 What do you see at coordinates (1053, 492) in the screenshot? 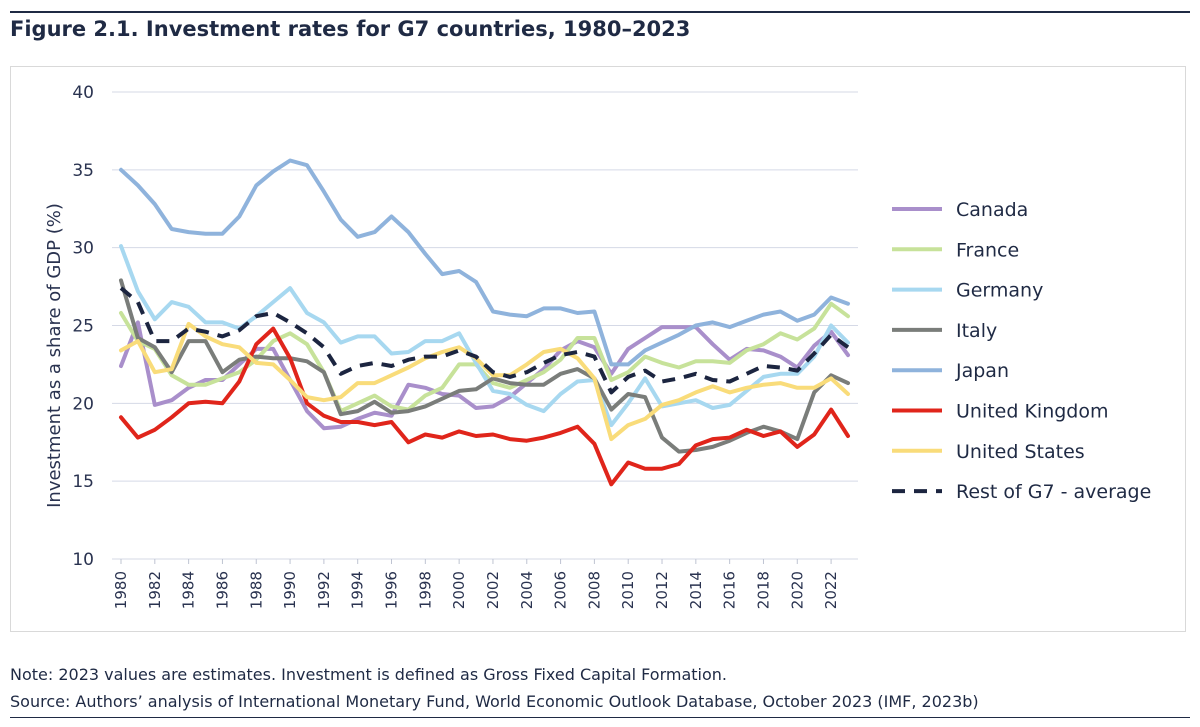
I see `legend-label-rest-of-g7-average: Rest of G7 - average` at bounding box center [1053, 492].